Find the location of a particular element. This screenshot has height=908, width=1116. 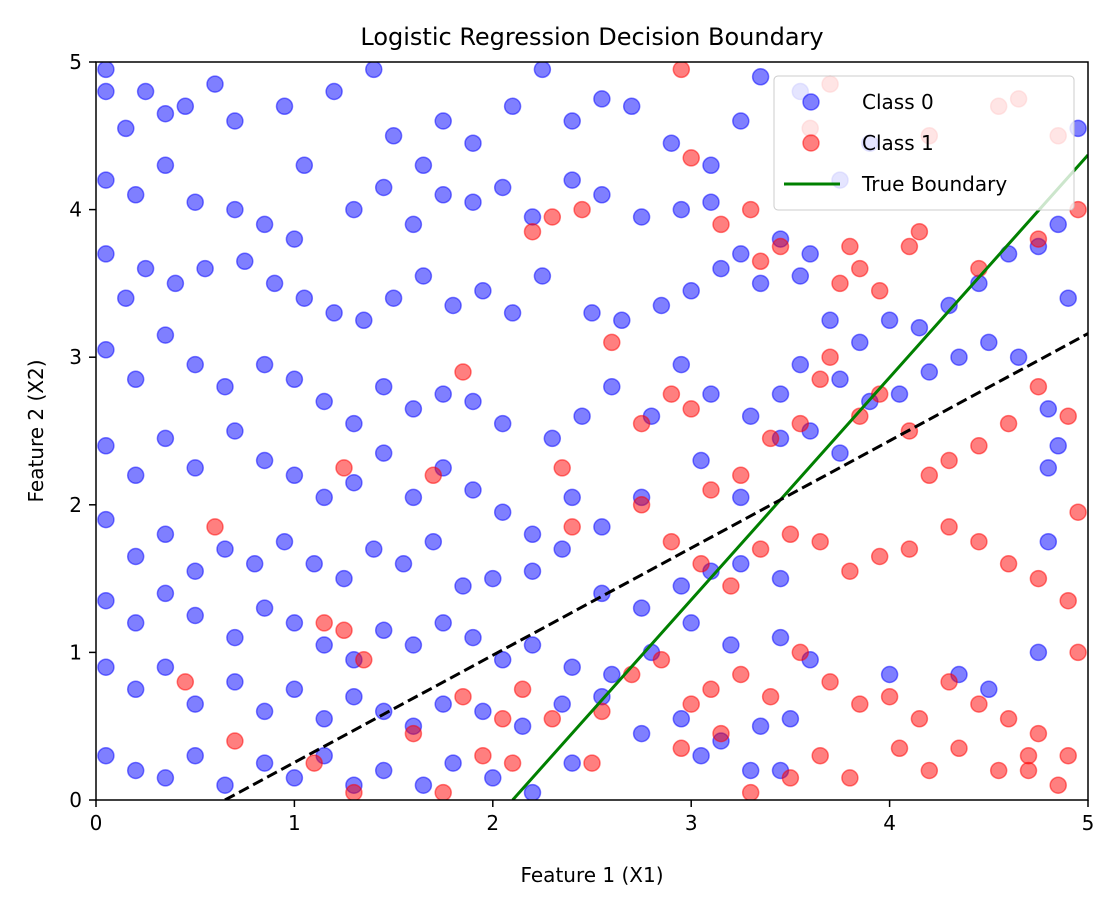

x-tick-label: 3 is located at coordinates (691, 823).